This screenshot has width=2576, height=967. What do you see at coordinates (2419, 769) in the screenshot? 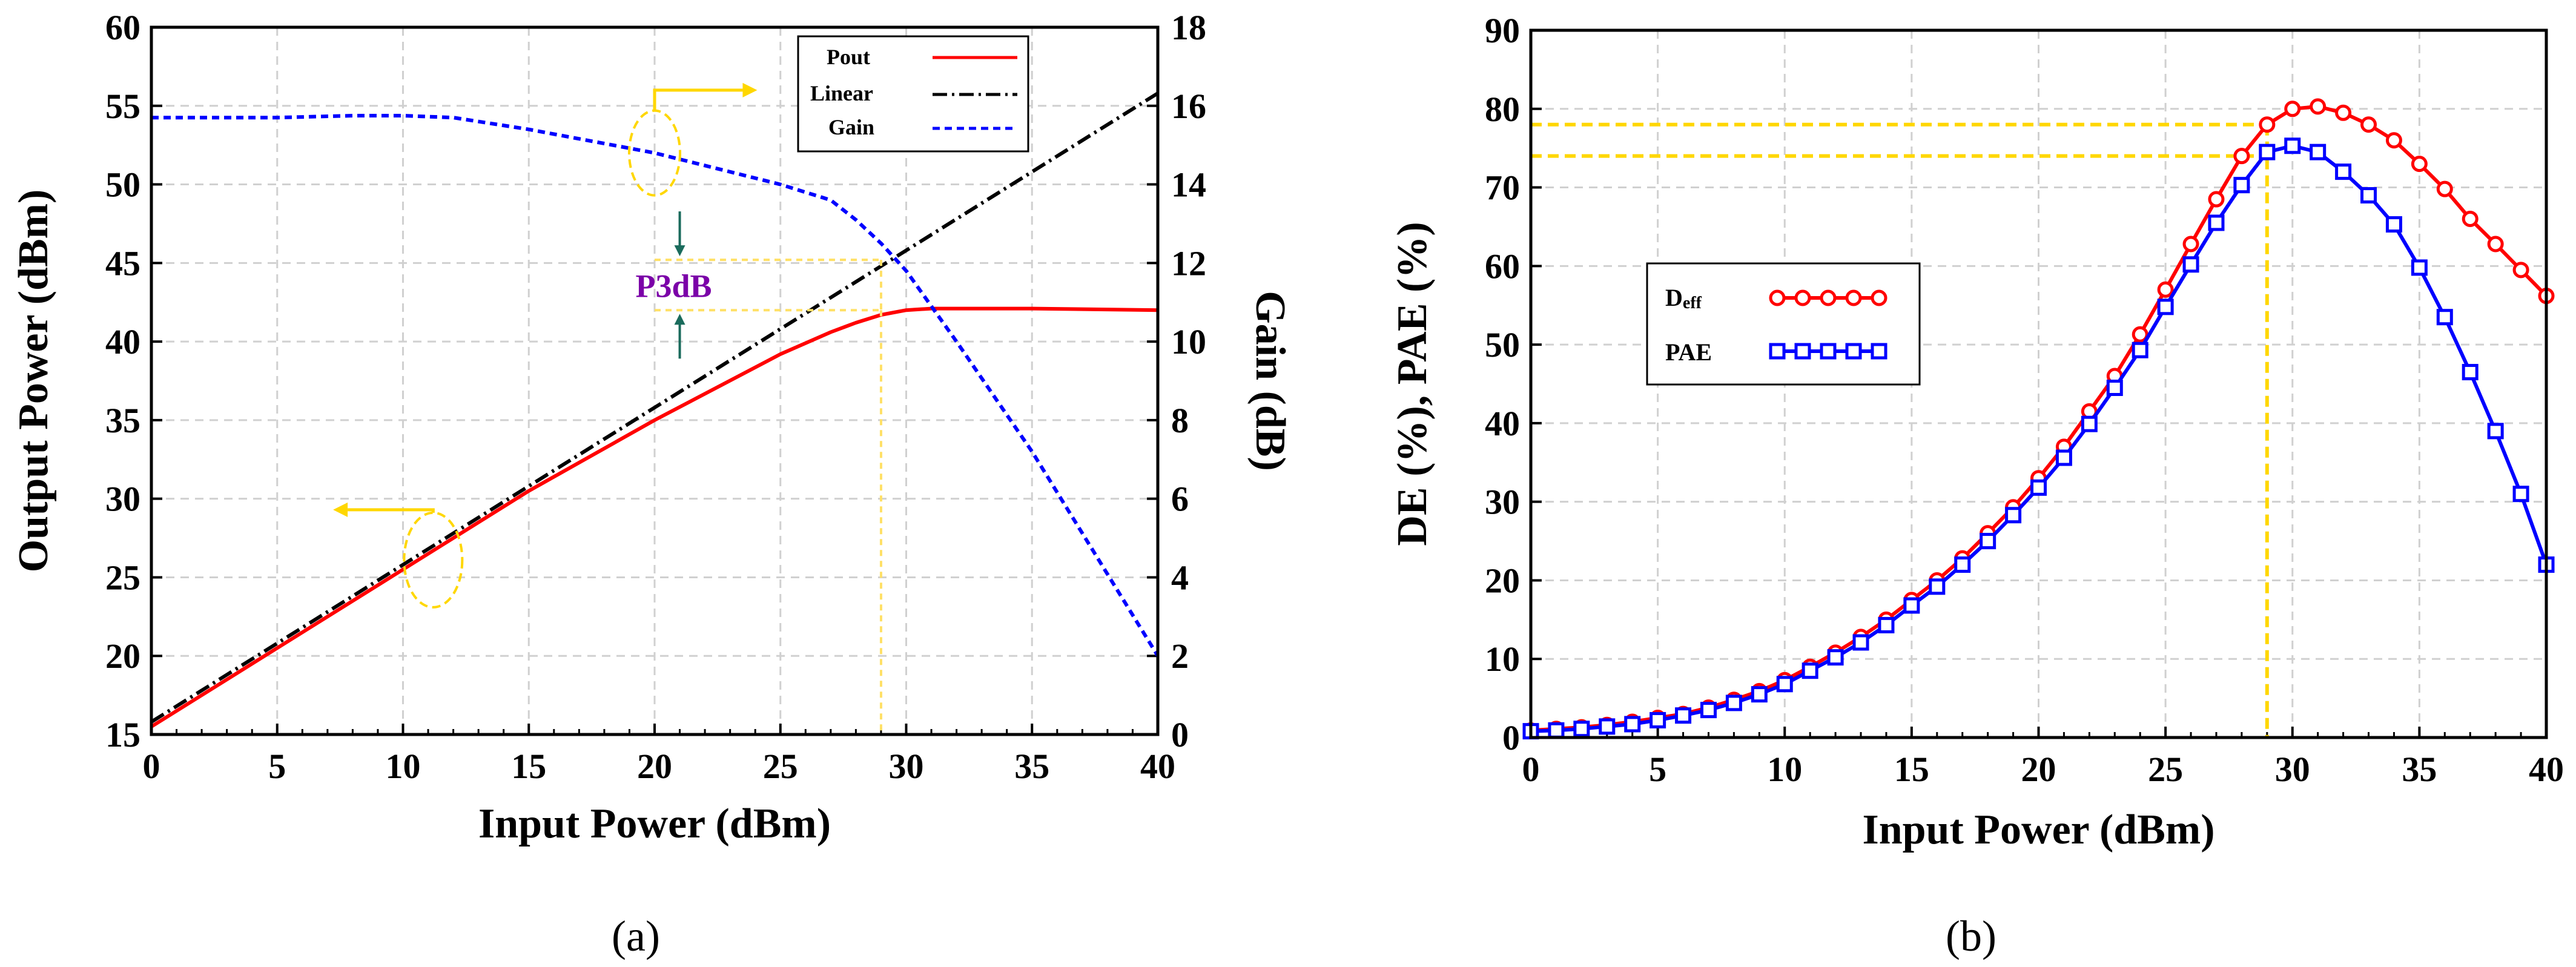
I see `chart-b-x-tick-label: 35` at bounding box center [2419, 769].